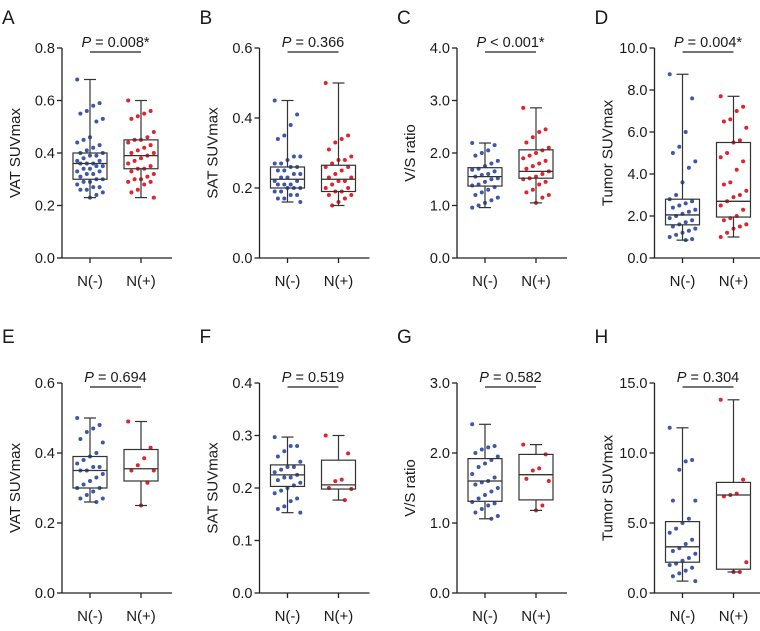 The image size is (760, 631). I want to click on iqr-box, so click(141, 466).